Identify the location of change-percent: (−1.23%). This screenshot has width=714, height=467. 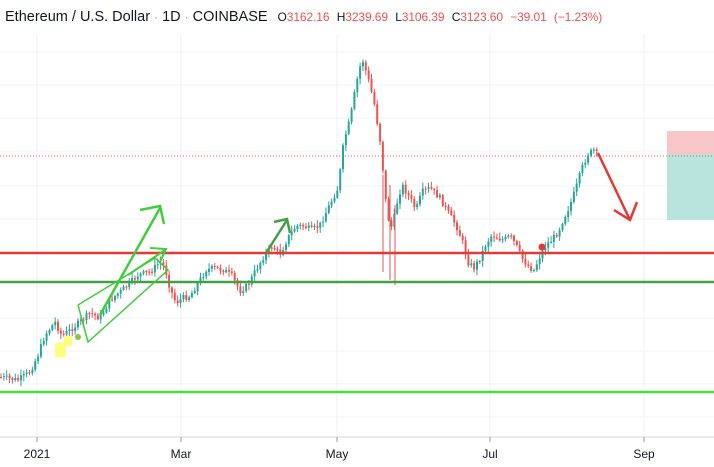
(578, 17).